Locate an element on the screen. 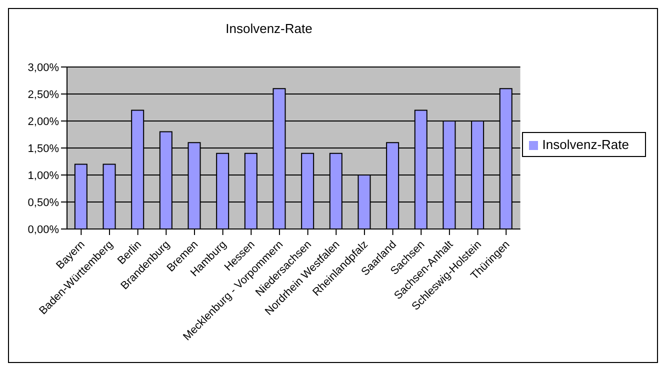 The image size is (659, 367). y-tick-label: 0,50% is located at coordinates (44, 202).